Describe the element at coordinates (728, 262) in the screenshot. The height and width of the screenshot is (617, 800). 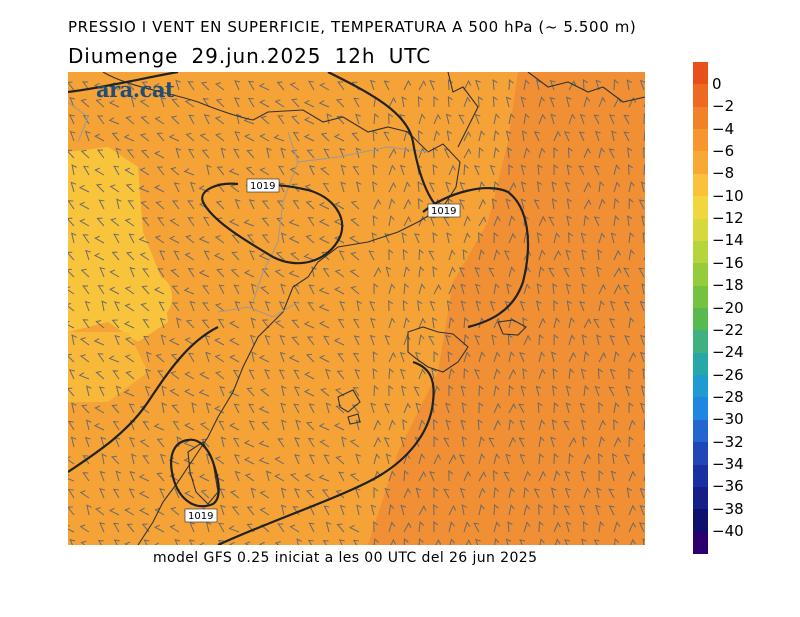
I see `colorbar-tick-label: −16` at that location.